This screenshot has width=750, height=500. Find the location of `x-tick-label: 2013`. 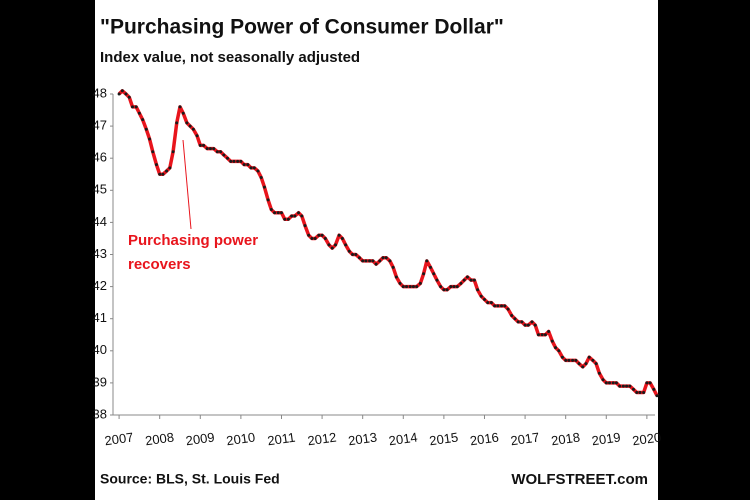

x-tick-label: 2013 is located at coordinates (362, 439).